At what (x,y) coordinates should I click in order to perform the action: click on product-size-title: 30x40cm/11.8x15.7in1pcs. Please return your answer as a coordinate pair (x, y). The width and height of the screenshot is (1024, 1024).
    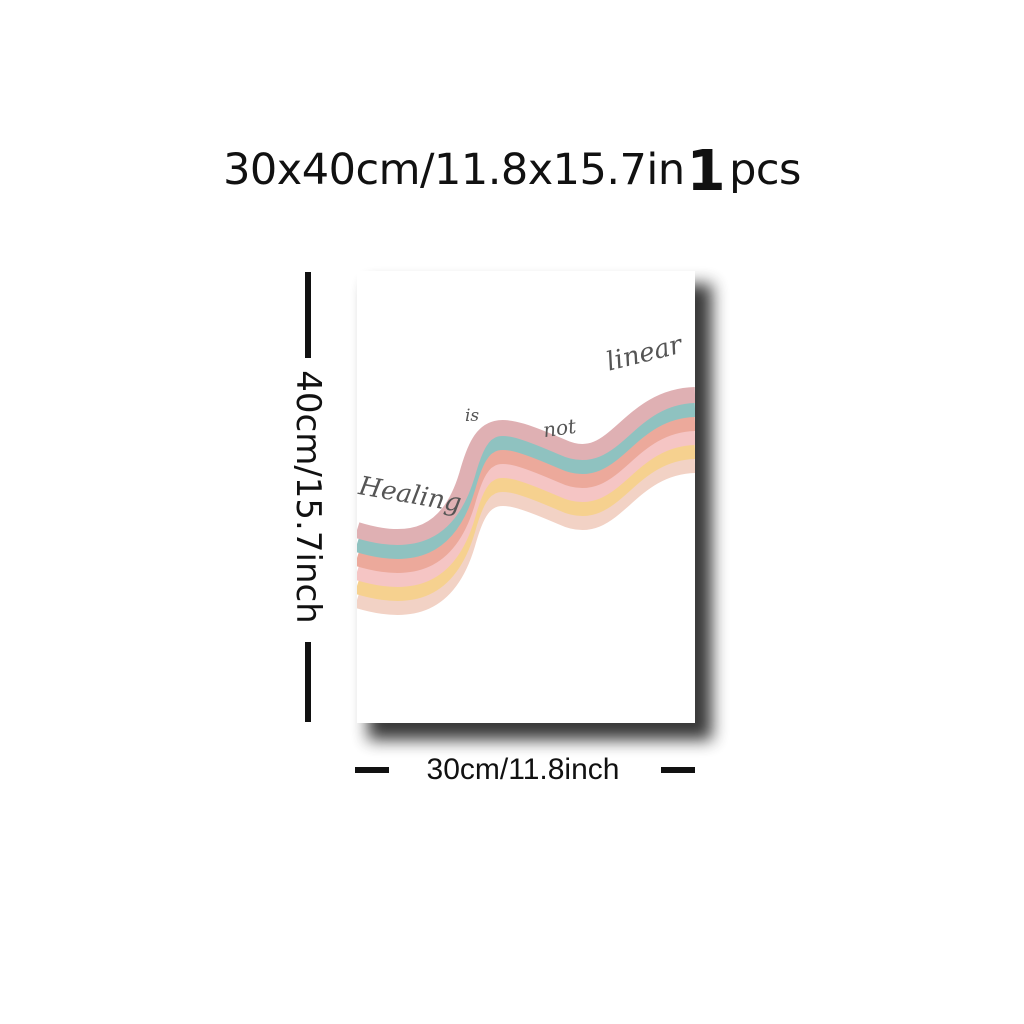
    Looking at the image, I should click on (512, 169).